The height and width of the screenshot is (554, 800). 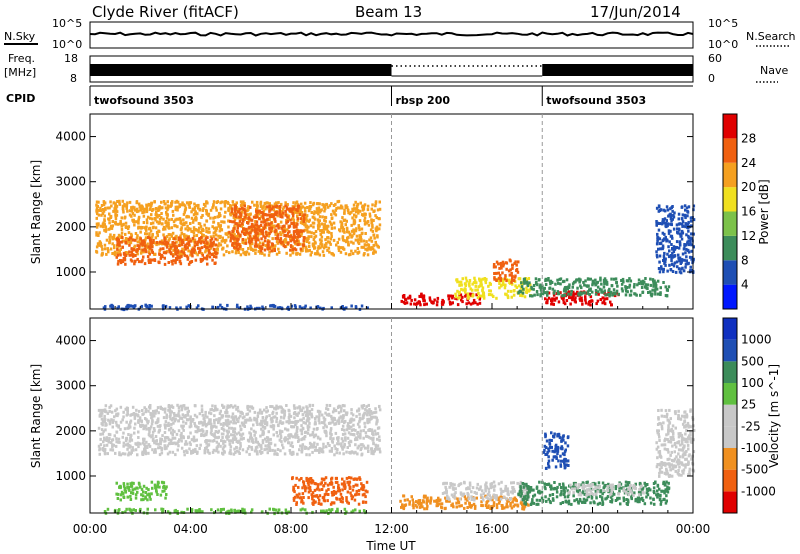 I want to click on power-ylabel: Slant Range [km], so click(x=36, y=212).